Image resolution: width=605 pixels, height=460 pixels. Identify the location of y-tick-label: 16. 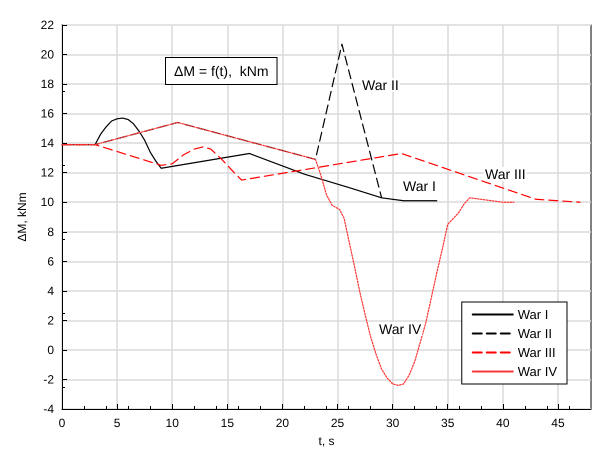
(47, 113).